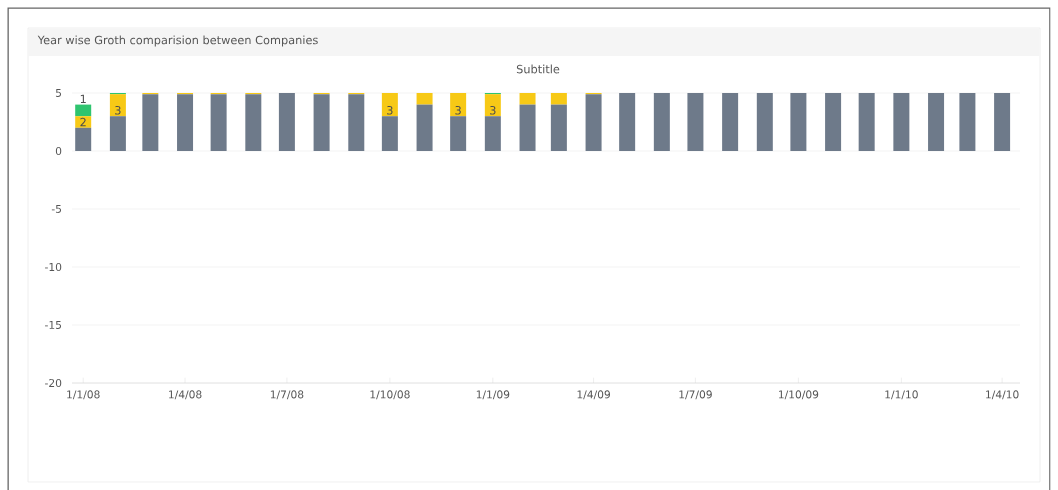  Describe the element at coordinates (695, 395) in the screenshot. I see `x-tick-label: 1/7/09` at that location.